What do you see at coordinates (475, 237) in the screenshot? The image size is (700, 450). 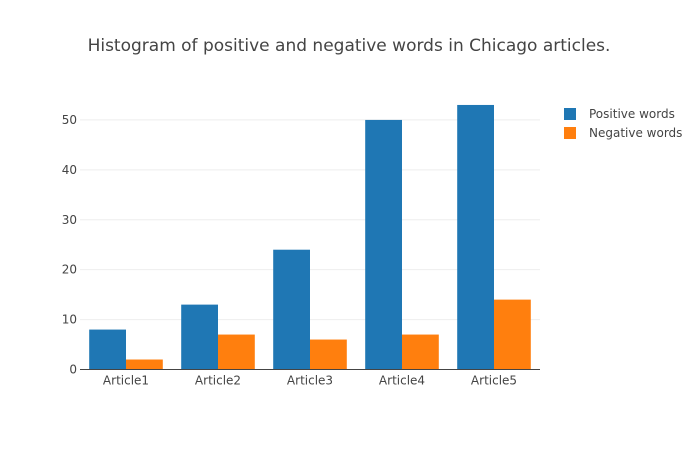 I see `bar-positive-words-article5` at bounding box center [475, 237].